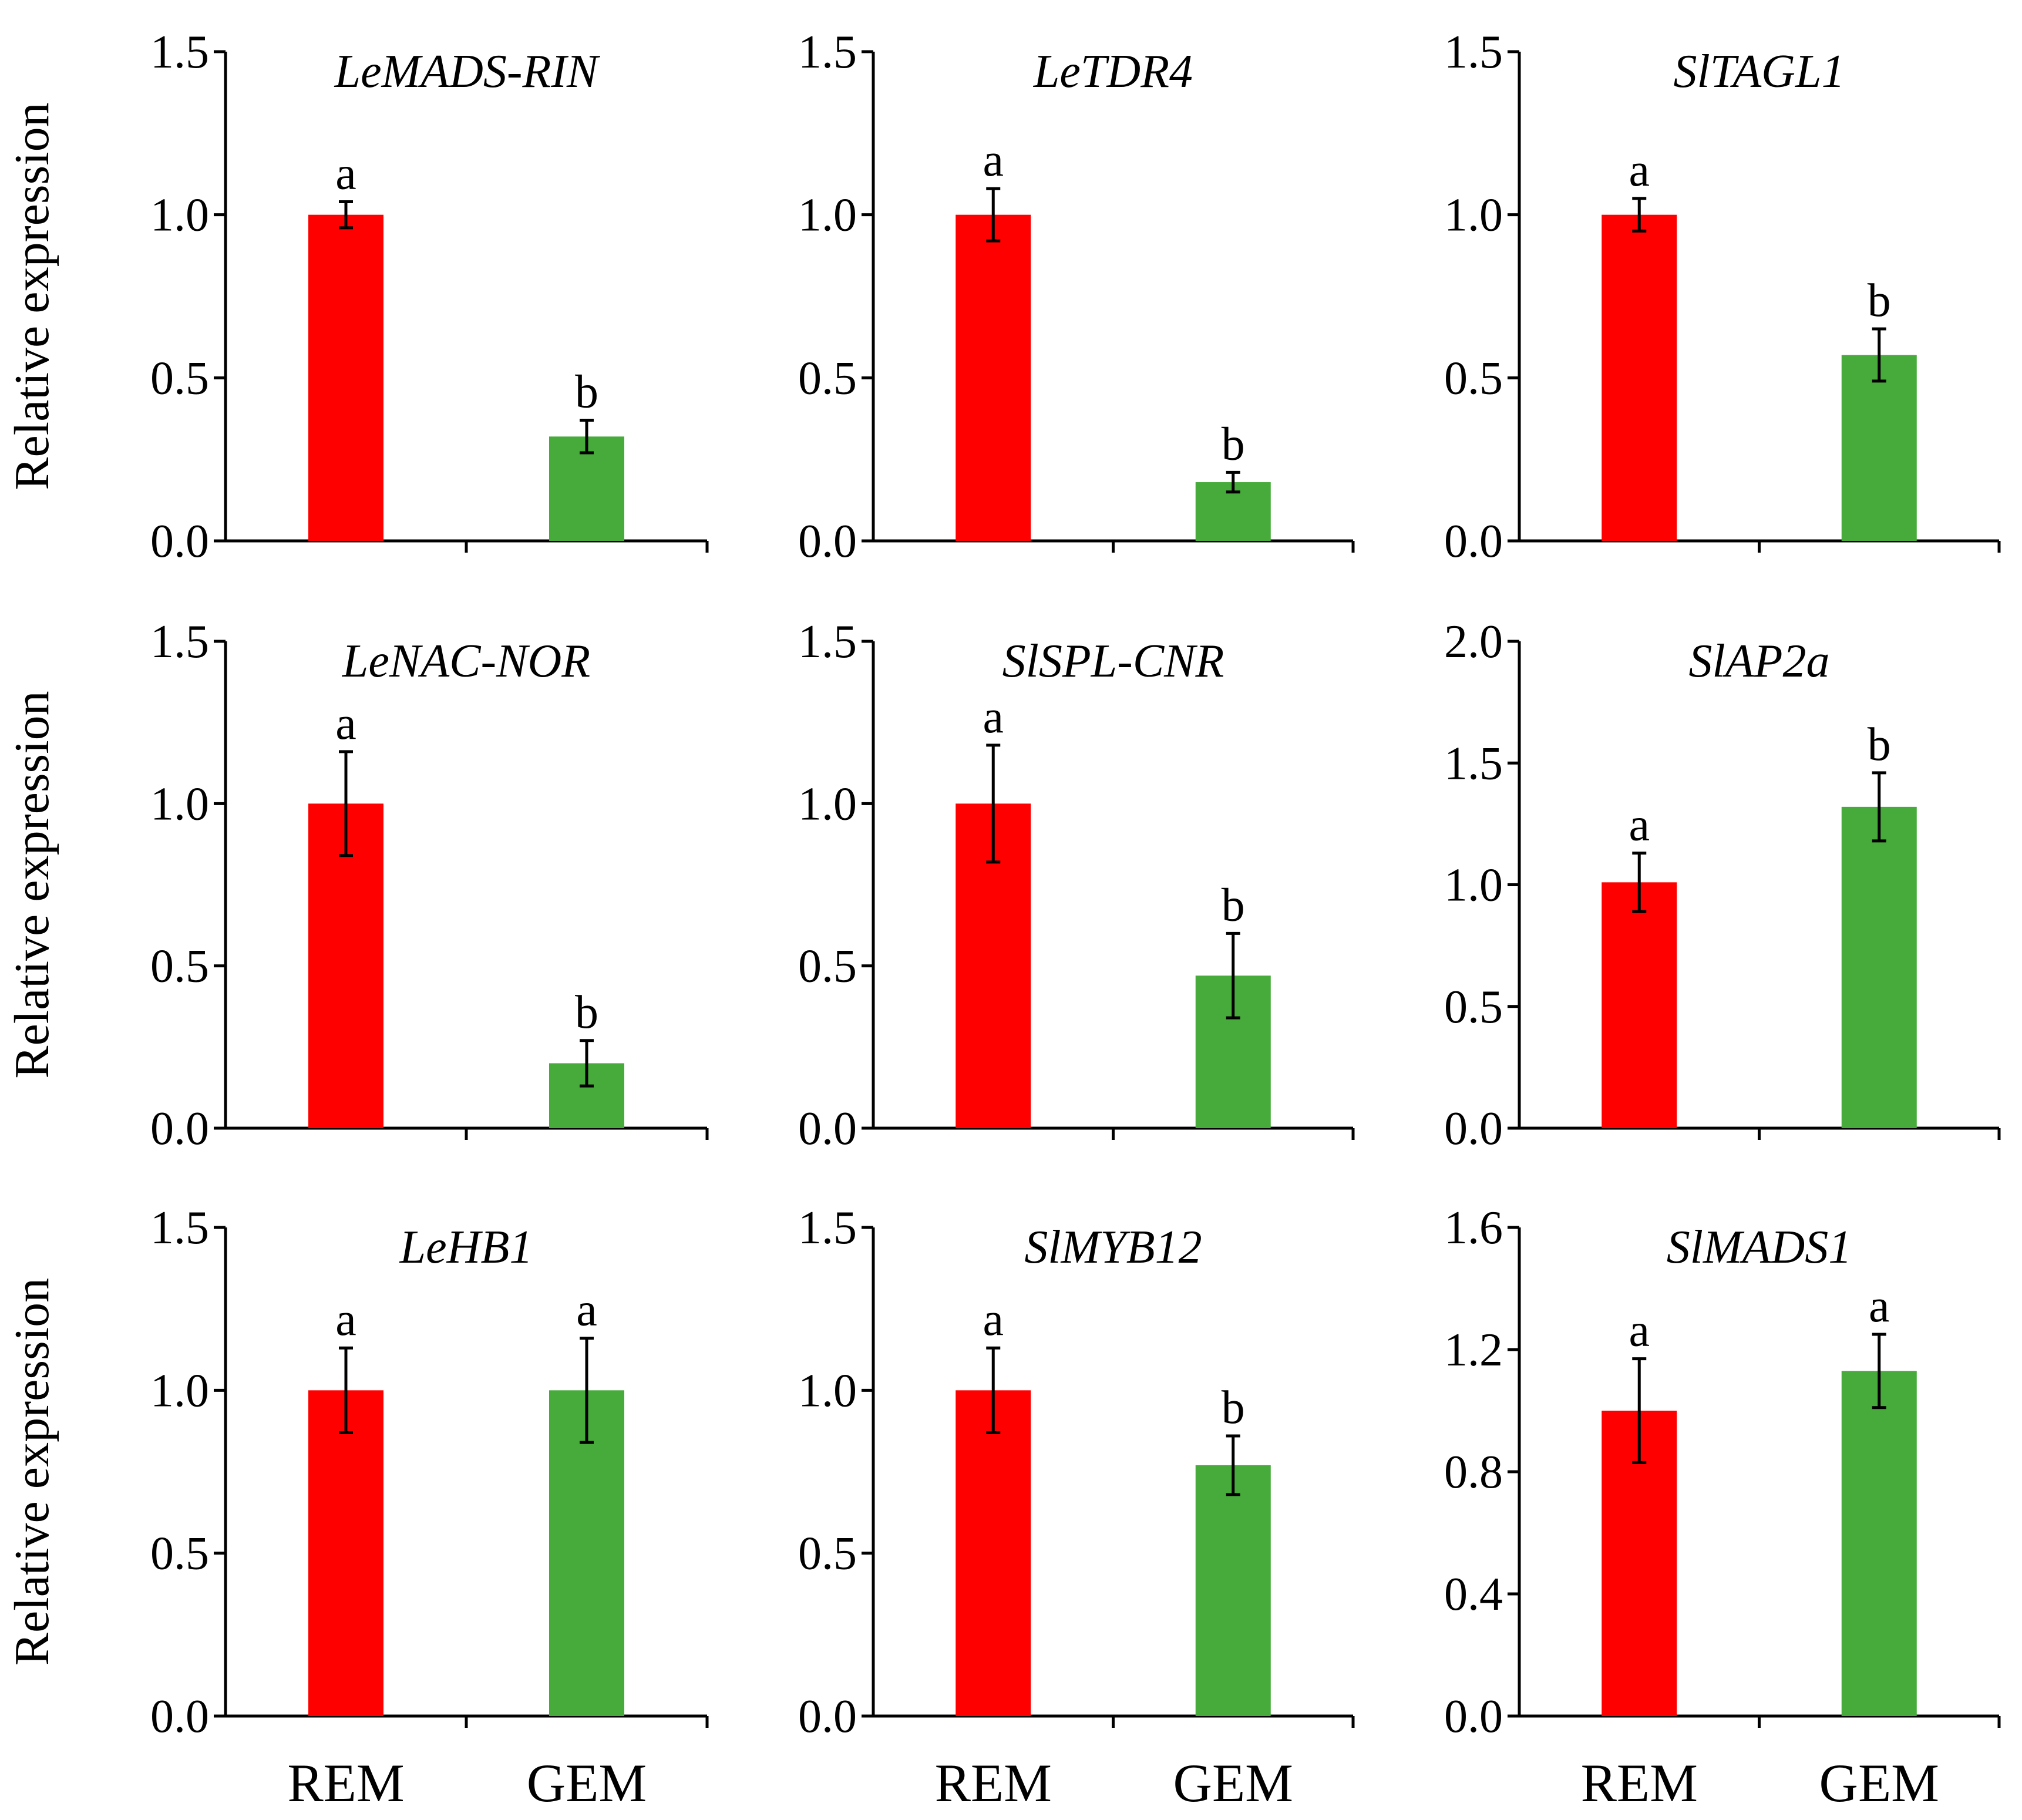 Image resolution: width=2022 pixels, height=1820 pixels. What do you see at coordinates (1113, 71) in the screenshot?
I see `panel-title: LeTDR4` at bounding box center [1113, 71].